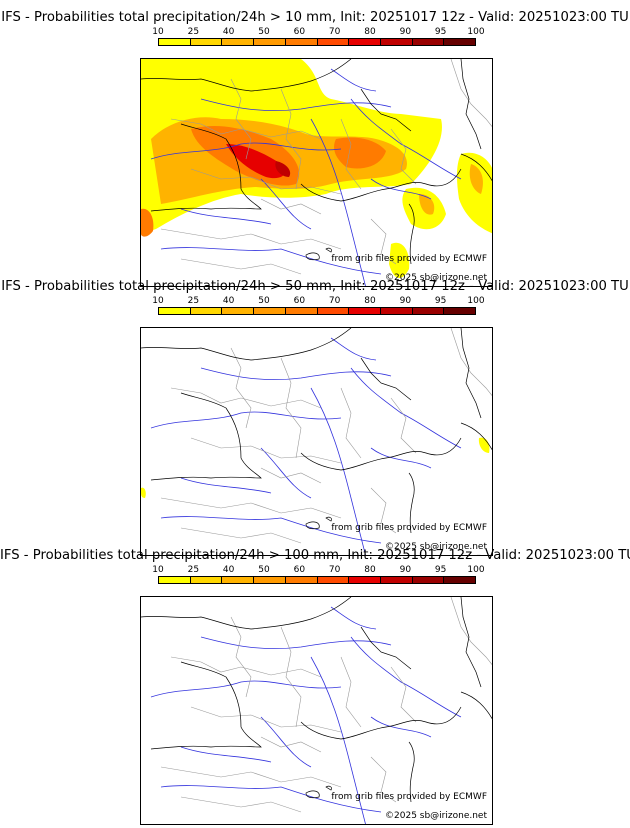  Describe the element at coordinates (360, 153) in the screenshot. I see `precip-area-orange-east` at that location.